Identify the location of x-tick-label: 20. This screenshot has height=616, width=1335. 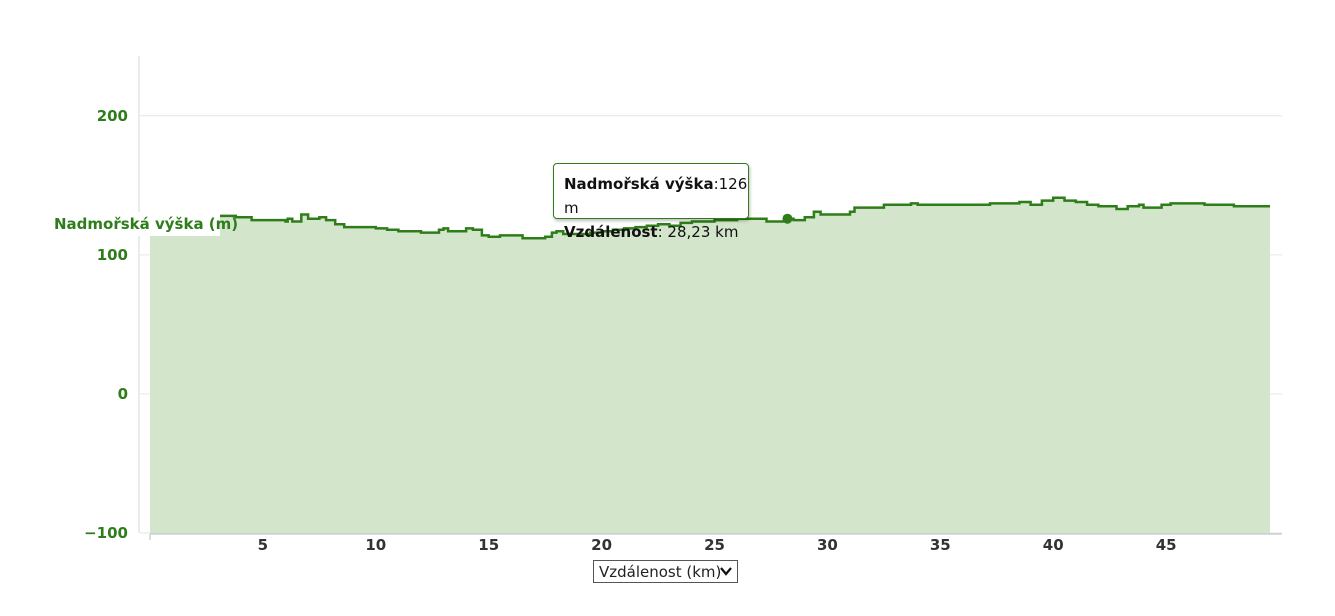
(601, 545).